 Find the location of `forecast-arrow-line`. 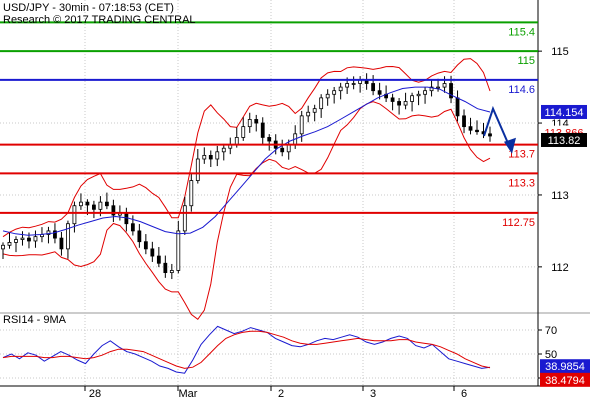

forecast-arrow-line is located at coordinates (497, 127).